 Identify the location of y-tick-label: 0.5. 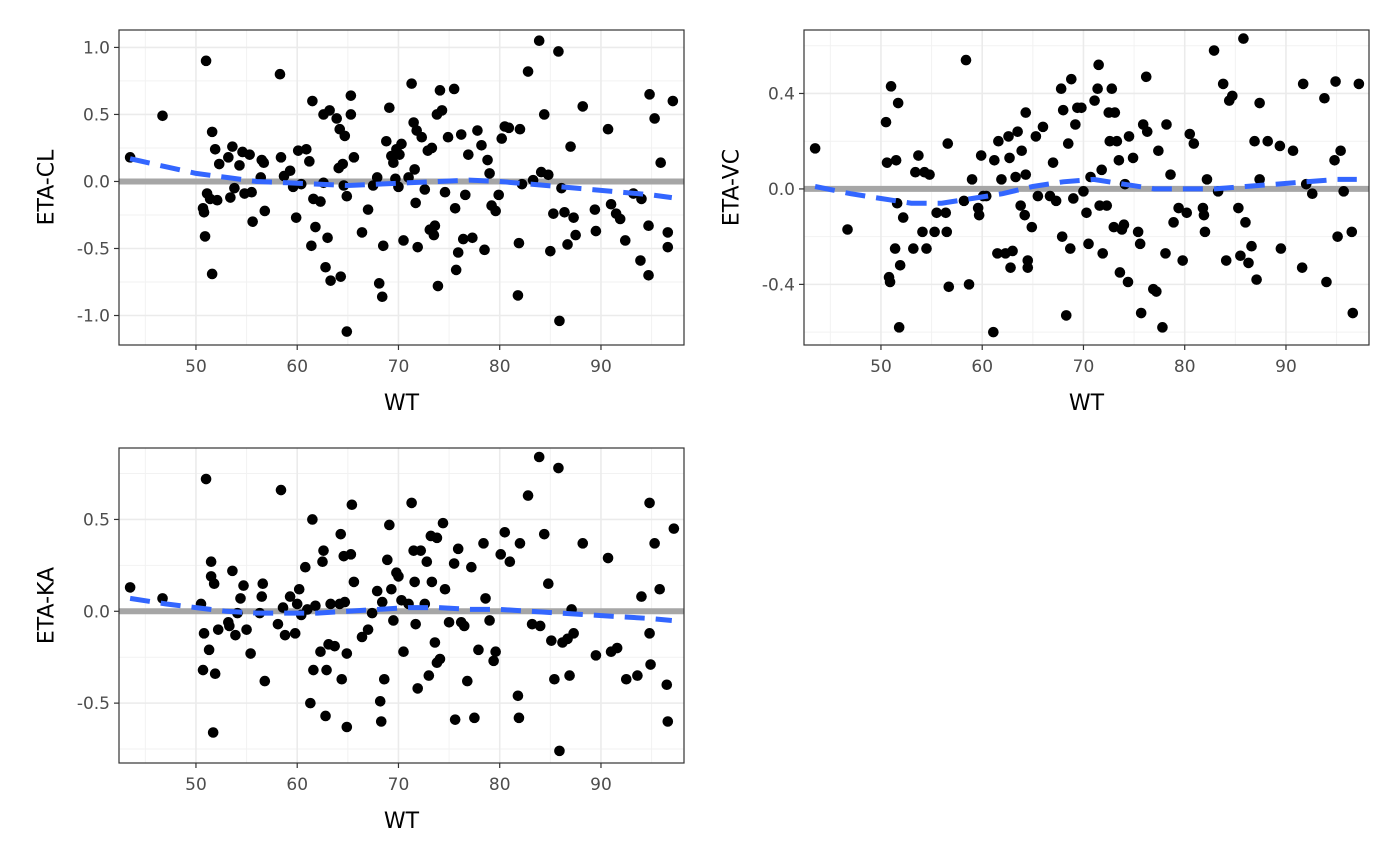
(96, 520).